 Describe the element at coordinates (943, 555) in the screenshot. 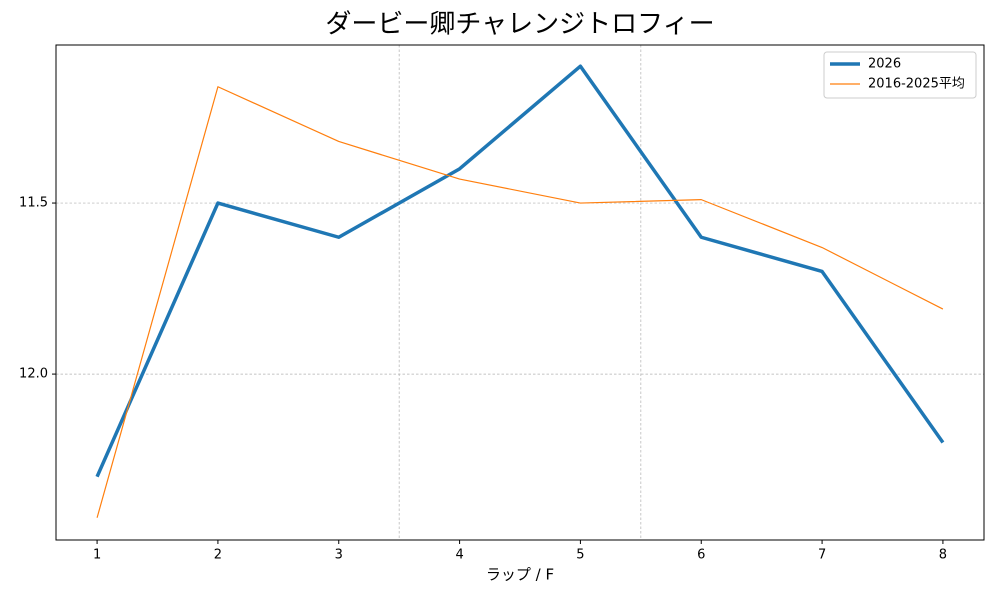

I see `x-tick-label: 8` at that location.